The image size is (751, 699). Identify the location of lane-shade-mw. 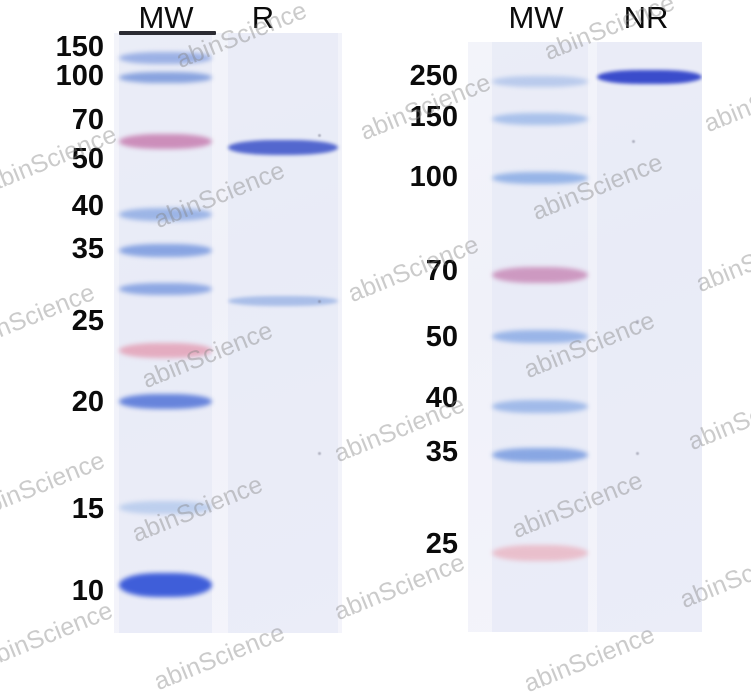
(165, 333).